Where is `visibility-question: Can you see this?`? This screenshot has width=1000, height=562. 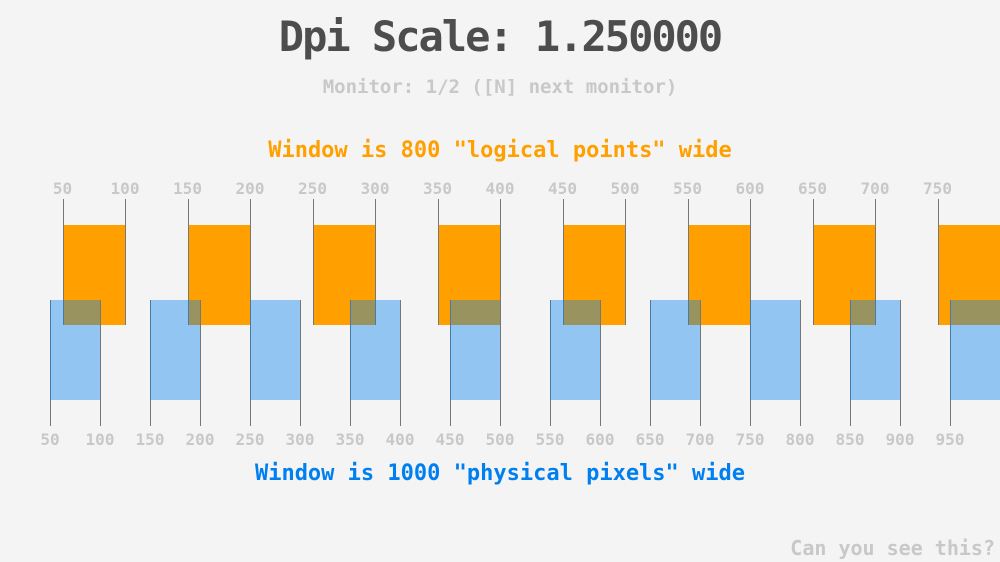
visibility-question: Can you see this? is located at coordinates (892, 548).